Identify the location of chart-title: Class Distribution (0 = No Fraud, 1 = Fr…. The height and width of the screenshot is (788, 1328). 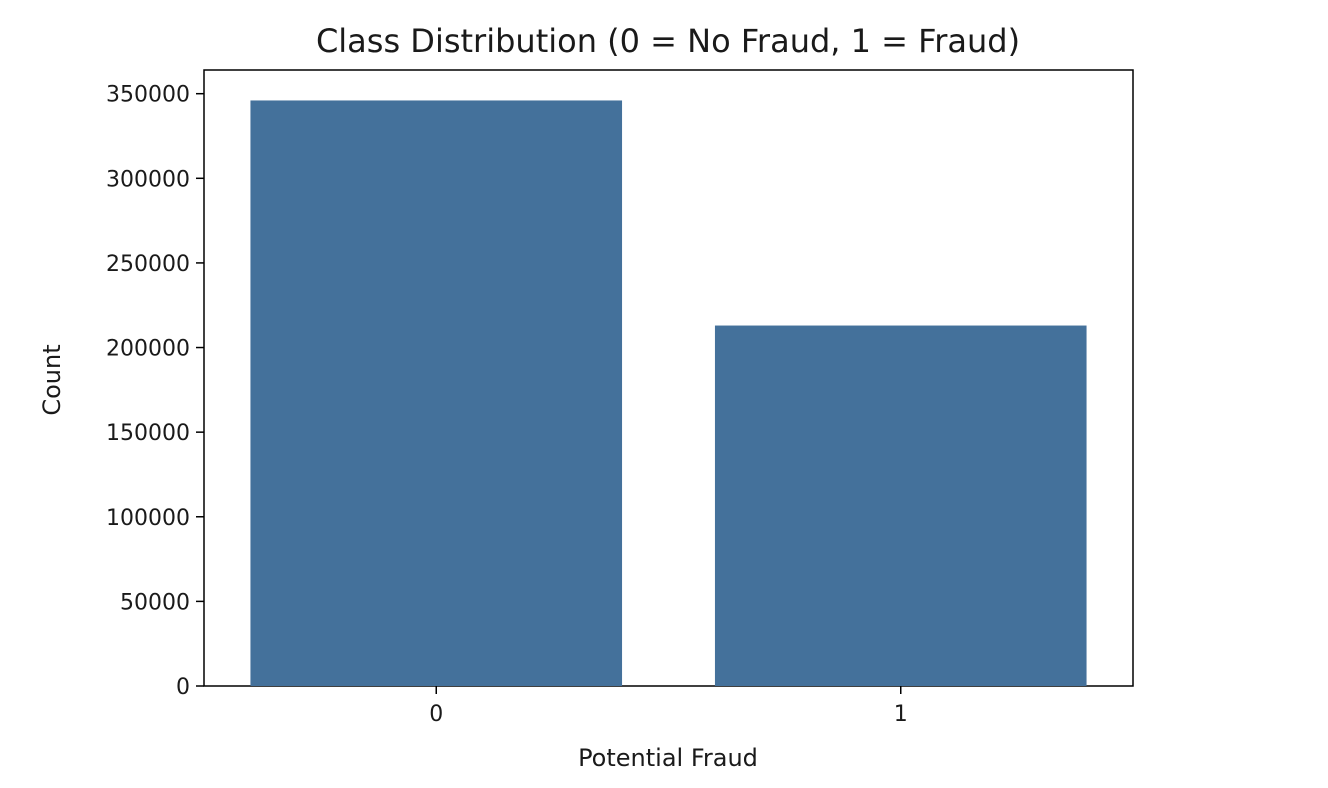
(668, 41).